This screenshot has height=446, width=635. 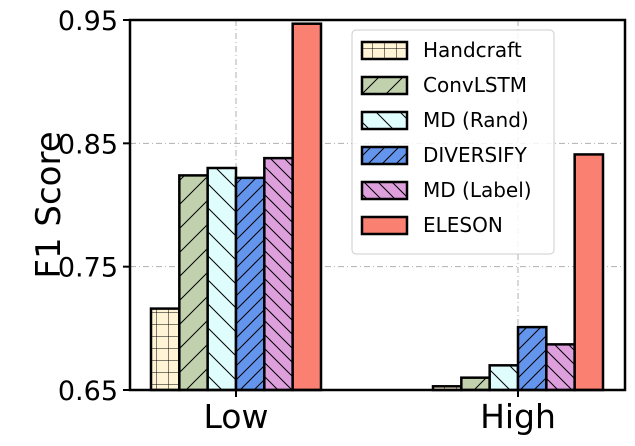 I want to click on legend-label: ConvLSTM, so click(x=475, y=85).